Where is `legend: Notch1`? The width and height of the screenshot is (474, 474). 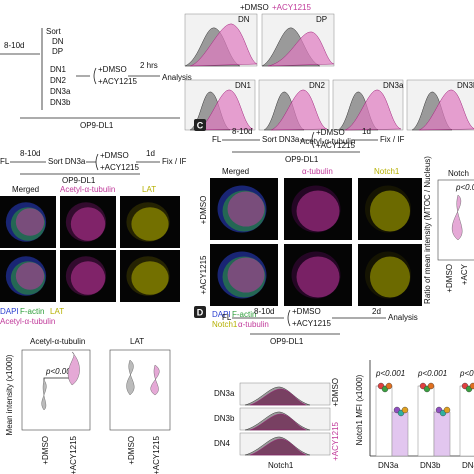 legend: Notch1 is located at coordinates (225, 324).